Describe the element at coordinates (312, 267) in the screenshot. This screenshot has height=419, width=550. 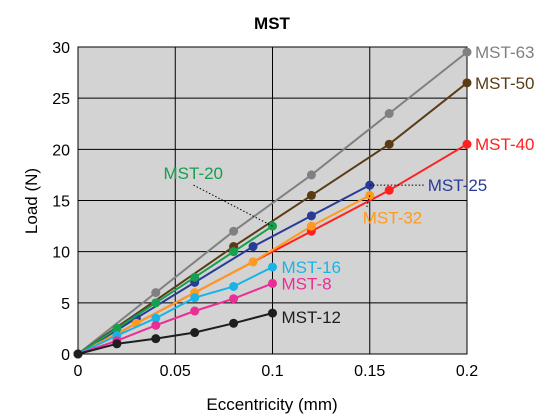
I see `series-label-mst-16: MST-16` at that location.